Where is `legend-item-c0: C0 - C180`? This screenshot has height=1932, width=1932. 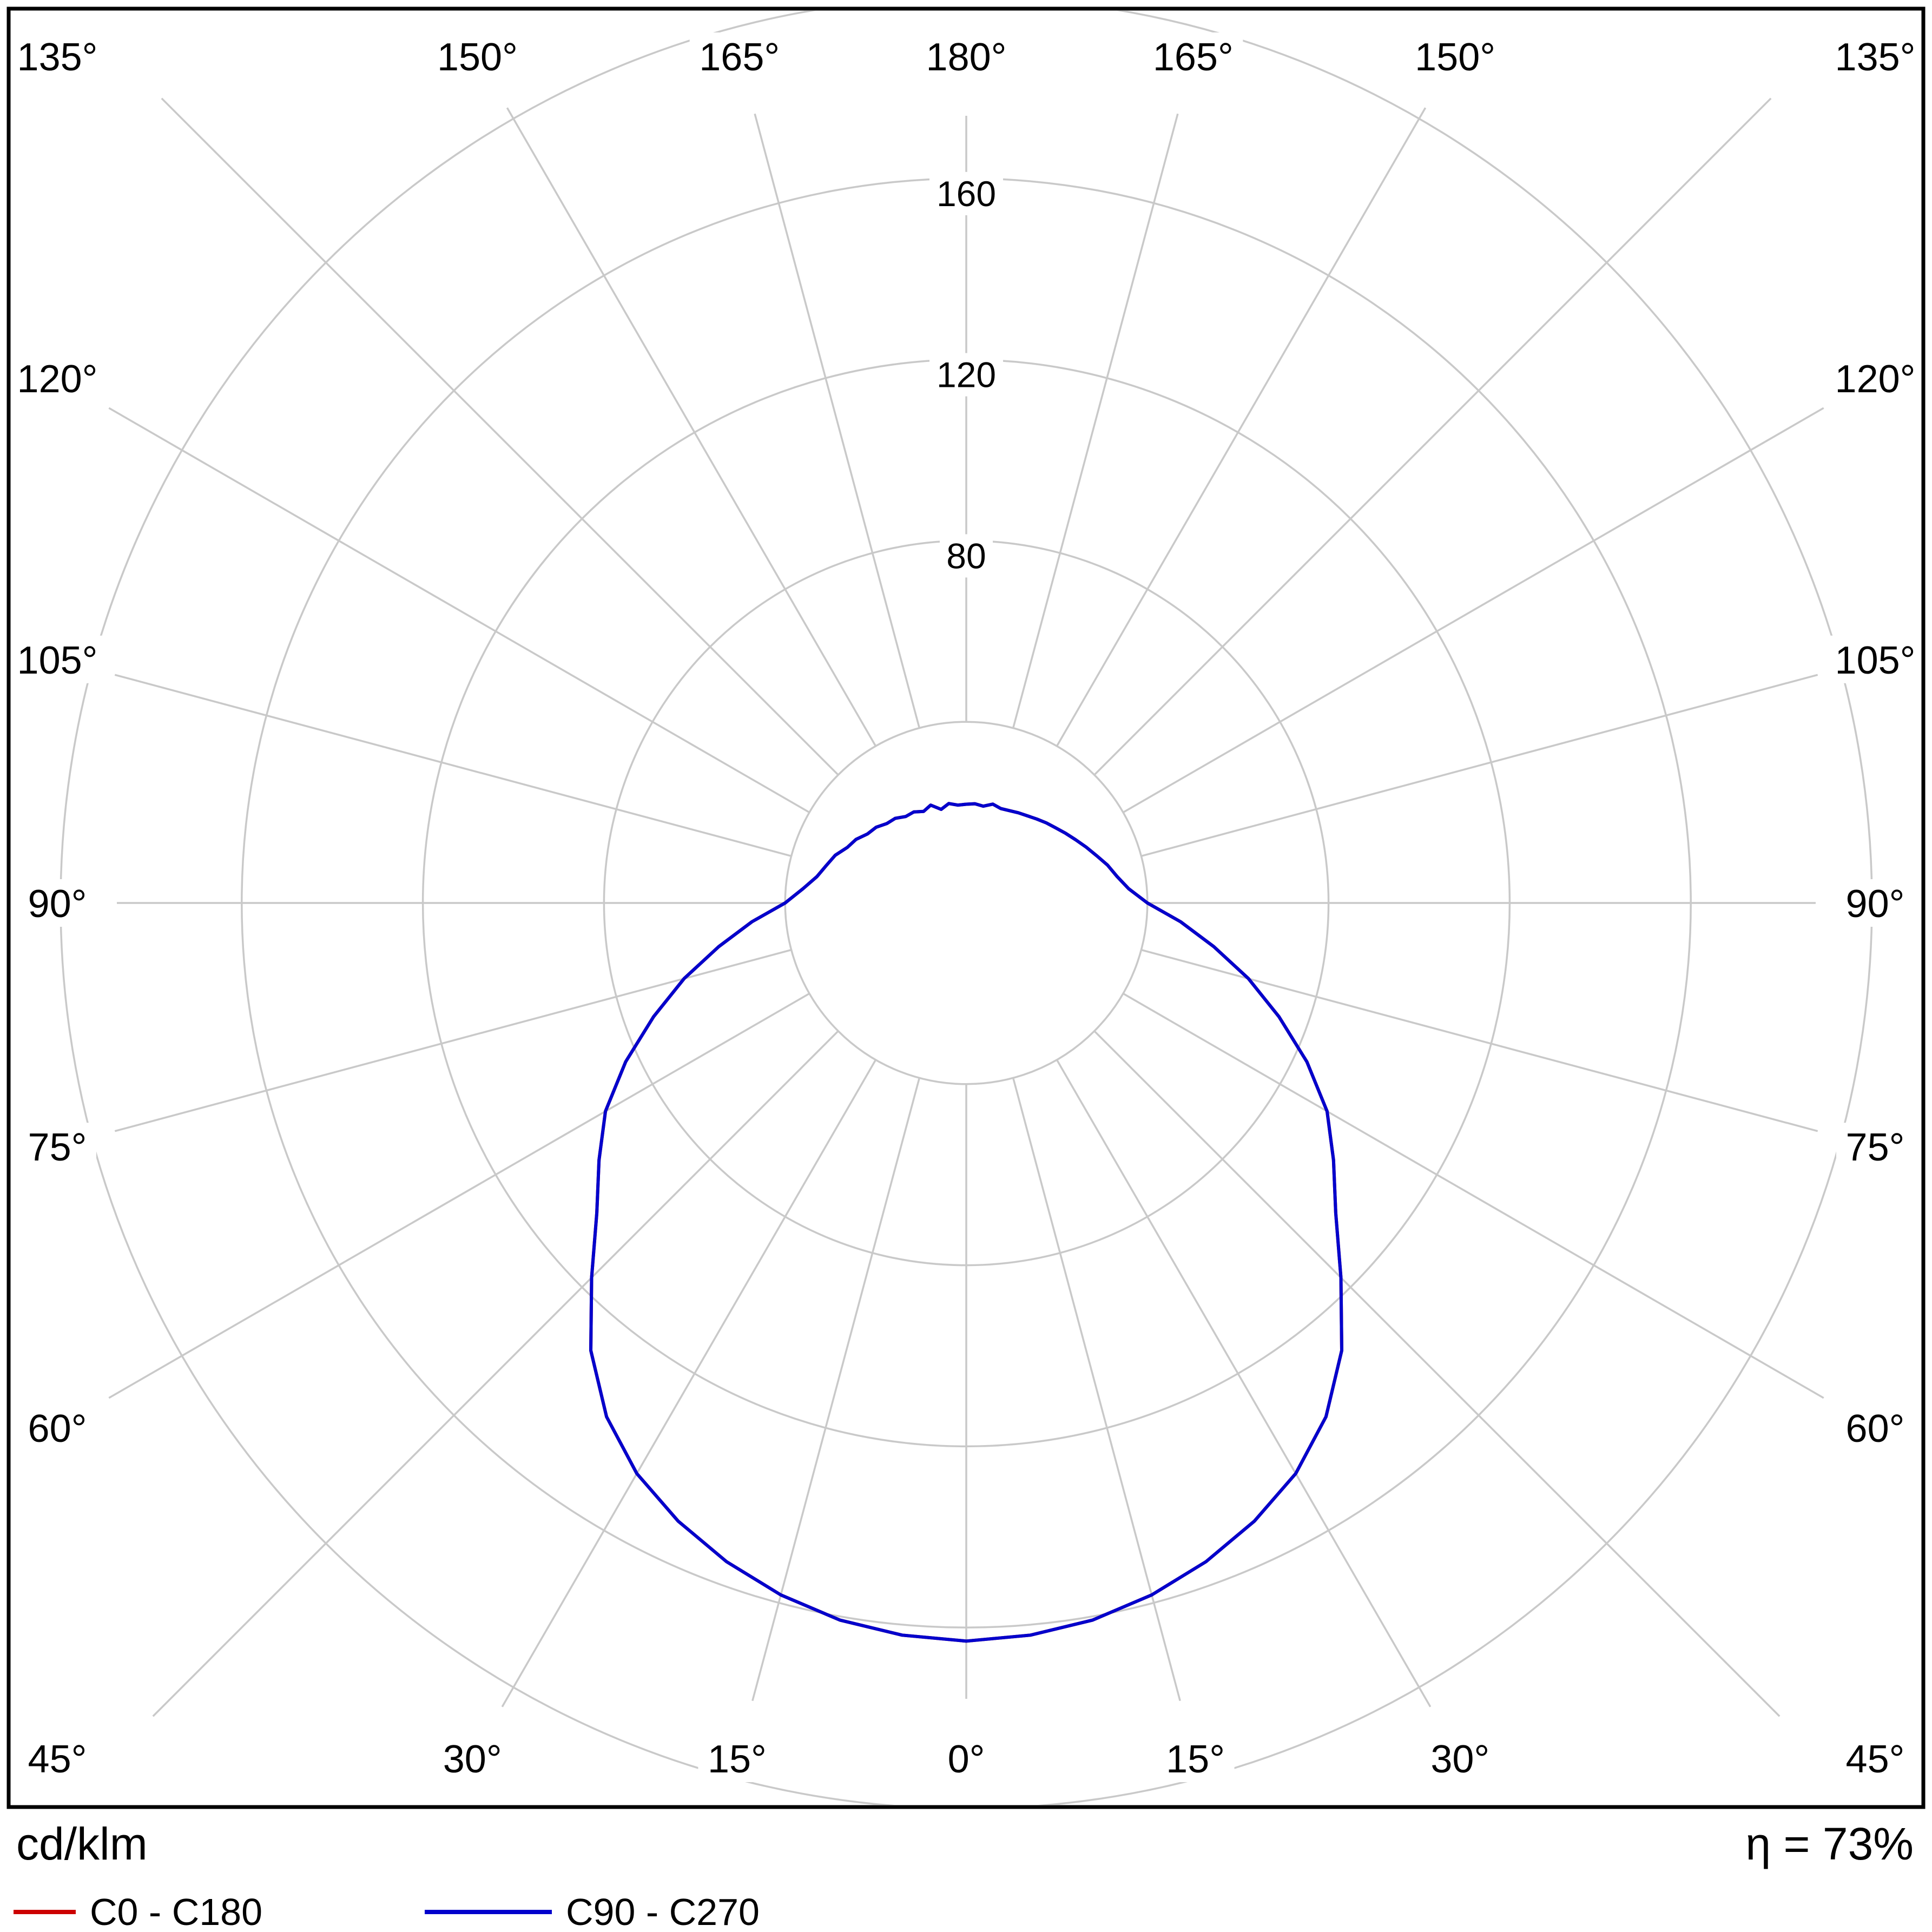 legend-item-c0: C0 - C180 is located at coordinates (138, 1911).